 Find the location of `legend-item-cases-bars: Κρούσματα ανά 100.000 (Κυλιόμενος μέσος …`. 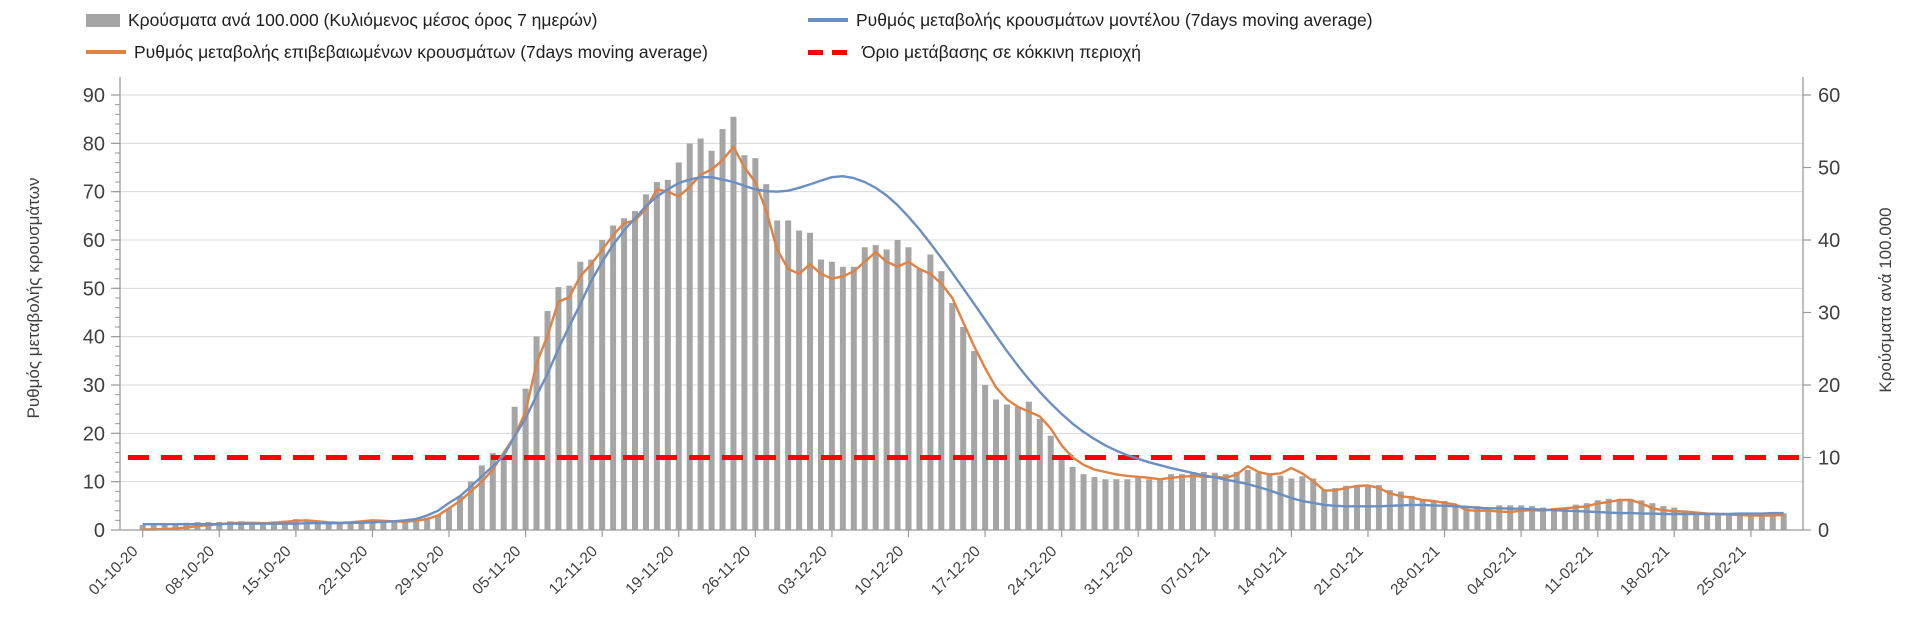

legend-item-cases-bars: Κρούσματα ανά 100.000 (Κυλιόμενος μέσος … is located at coordinates (341, 20).